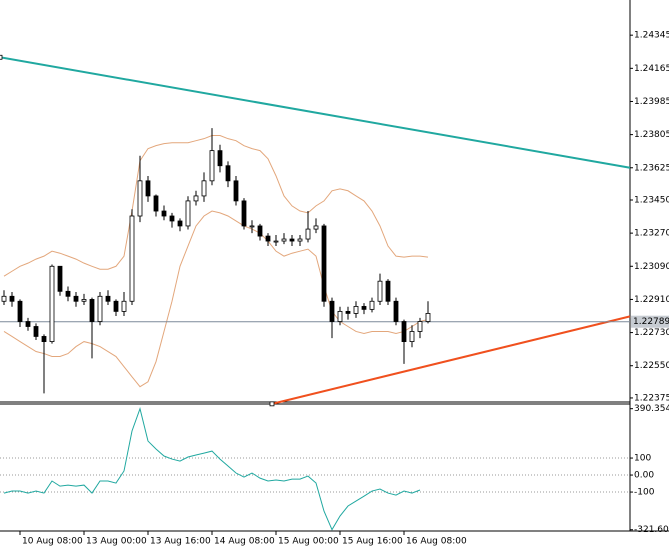 The width and height of the screenshot is (669, 549). I want to click on y-tick-label: 1.24165, so click(651, 69).